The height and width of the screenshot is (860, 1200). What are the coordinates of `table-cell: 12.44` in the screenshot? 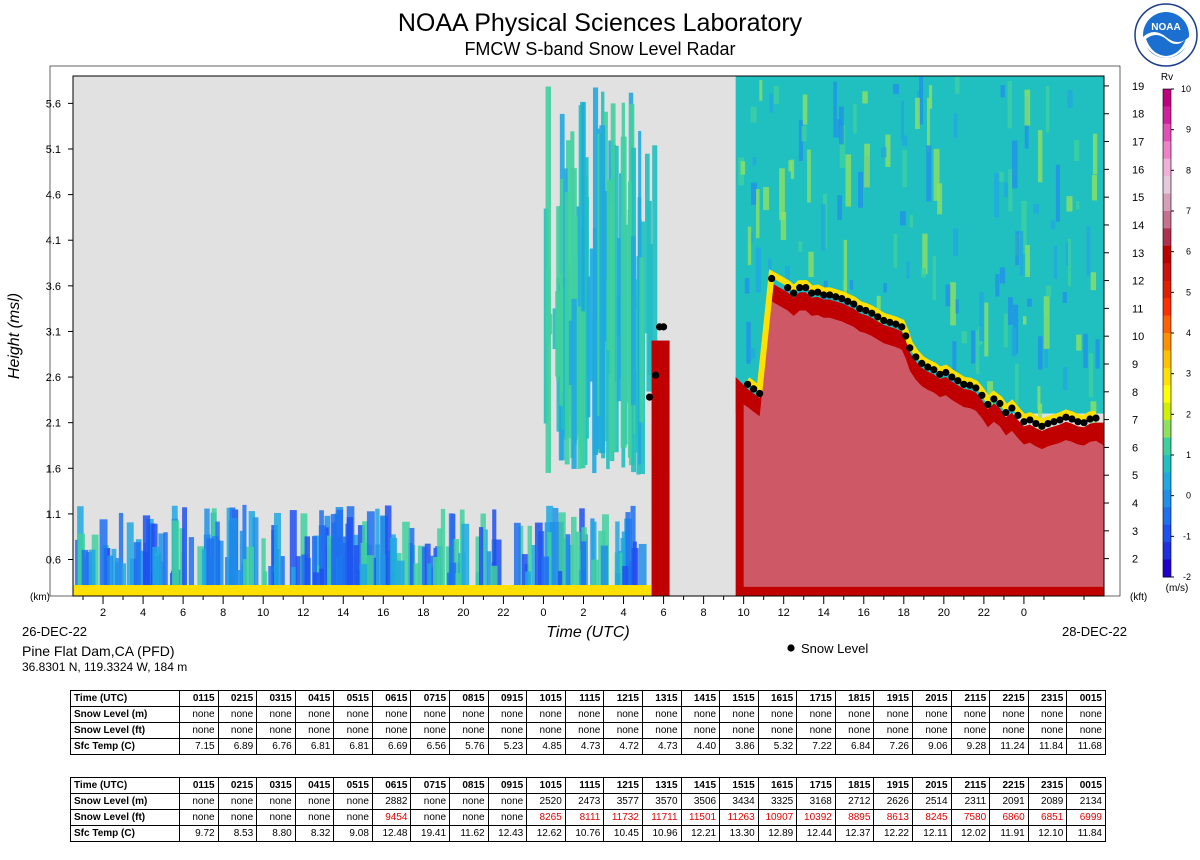 It's located at (816, 833).